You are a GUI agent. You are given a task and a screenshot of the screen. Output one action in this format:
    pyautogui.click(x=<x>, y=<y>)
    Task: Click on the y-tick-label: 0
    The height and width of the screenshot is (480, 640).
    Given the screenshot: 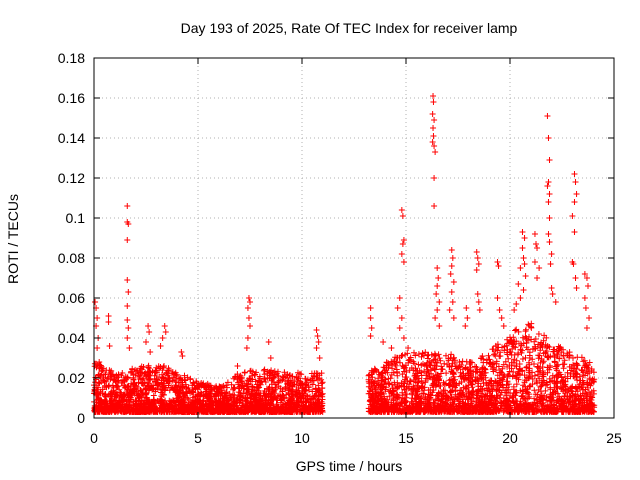 What is the action you would take?
    pyautogui.click(x=81, y=418)
    